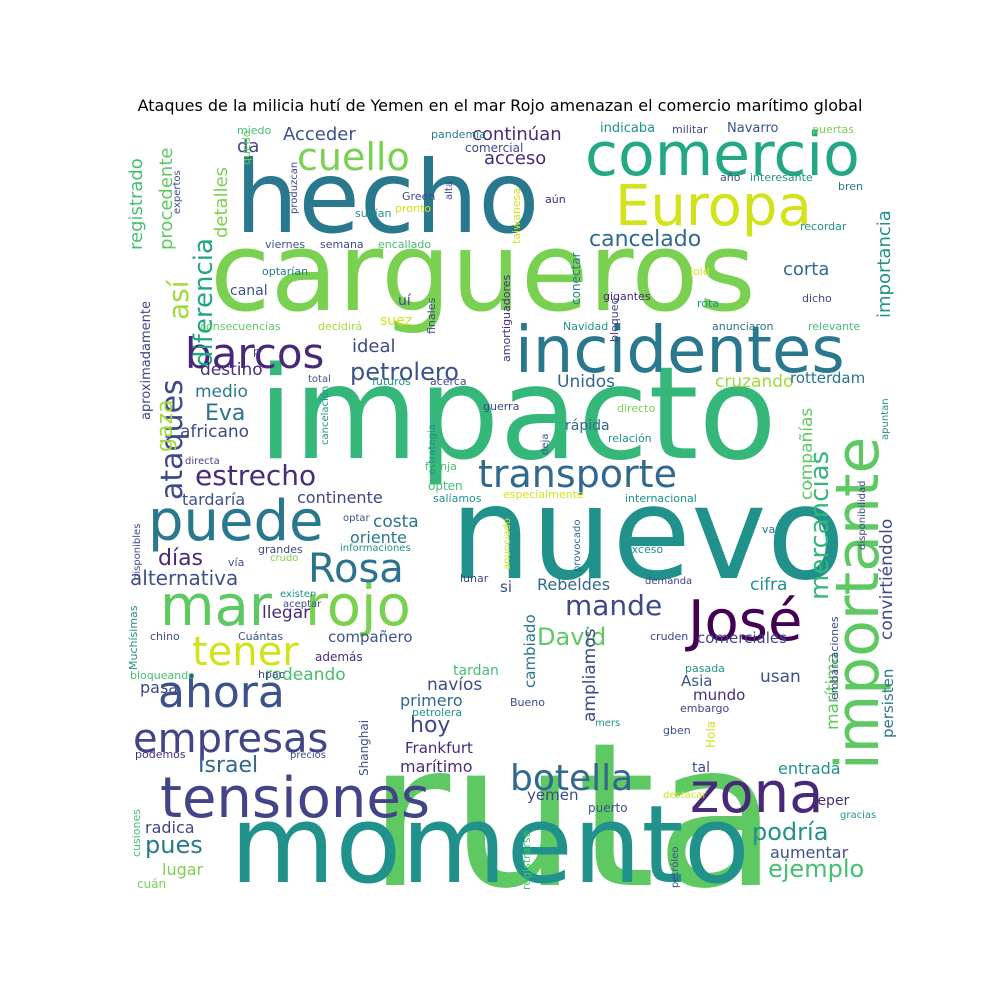 This screenshot has height=1000, width=1000. I want to click on word-crudo: crudo, so click(284, 558).